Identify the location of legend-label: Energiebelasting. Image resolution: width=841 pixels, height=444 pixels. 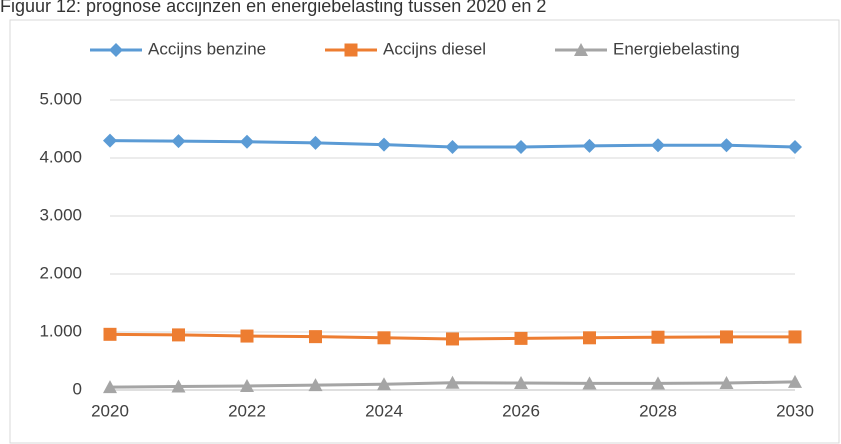
(676, 48).